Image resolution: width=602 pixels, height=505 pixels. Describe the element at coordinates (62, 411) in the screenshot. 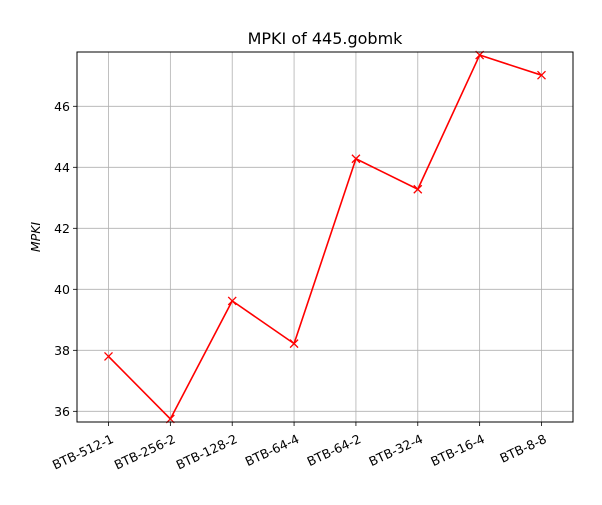

I see `y-tick-label: 36` at that location.